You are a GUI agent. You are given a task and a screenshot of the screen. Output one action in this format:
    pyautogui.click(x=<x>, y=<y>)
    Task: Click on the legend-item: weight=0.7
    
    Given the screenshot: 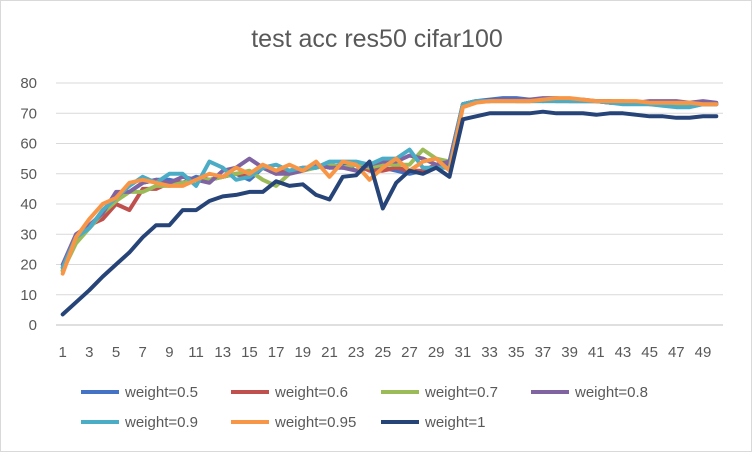 What is the action you would take?
    pyautogui.click(x=439, y=392)
    